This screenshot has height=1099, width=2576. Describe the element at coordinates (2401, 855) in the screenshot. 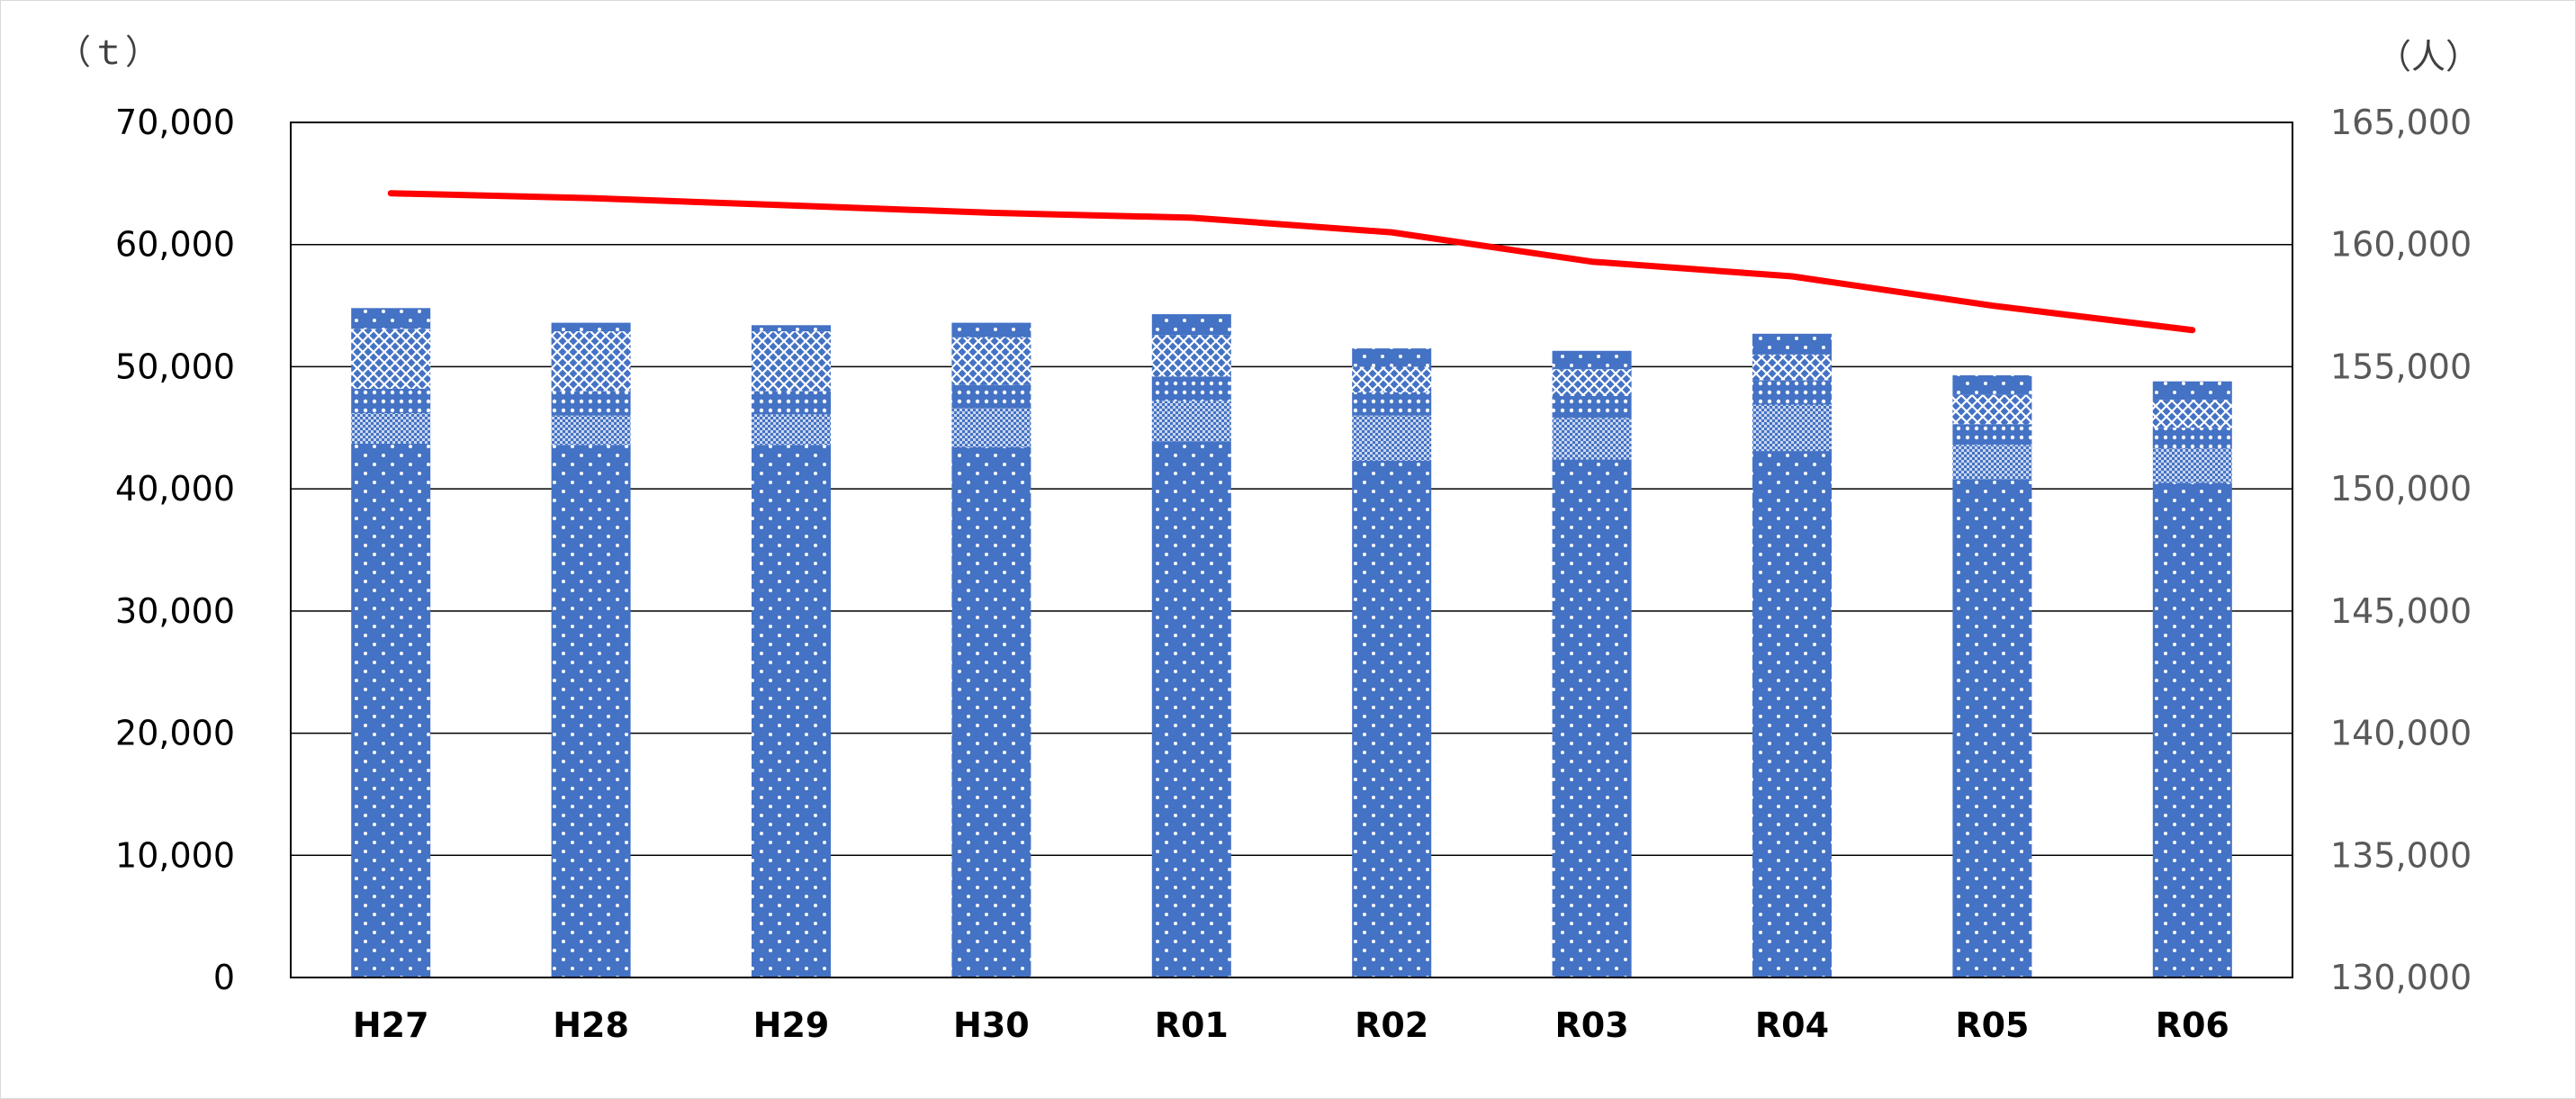

I see `right-tick-label: 135,000` at that location.